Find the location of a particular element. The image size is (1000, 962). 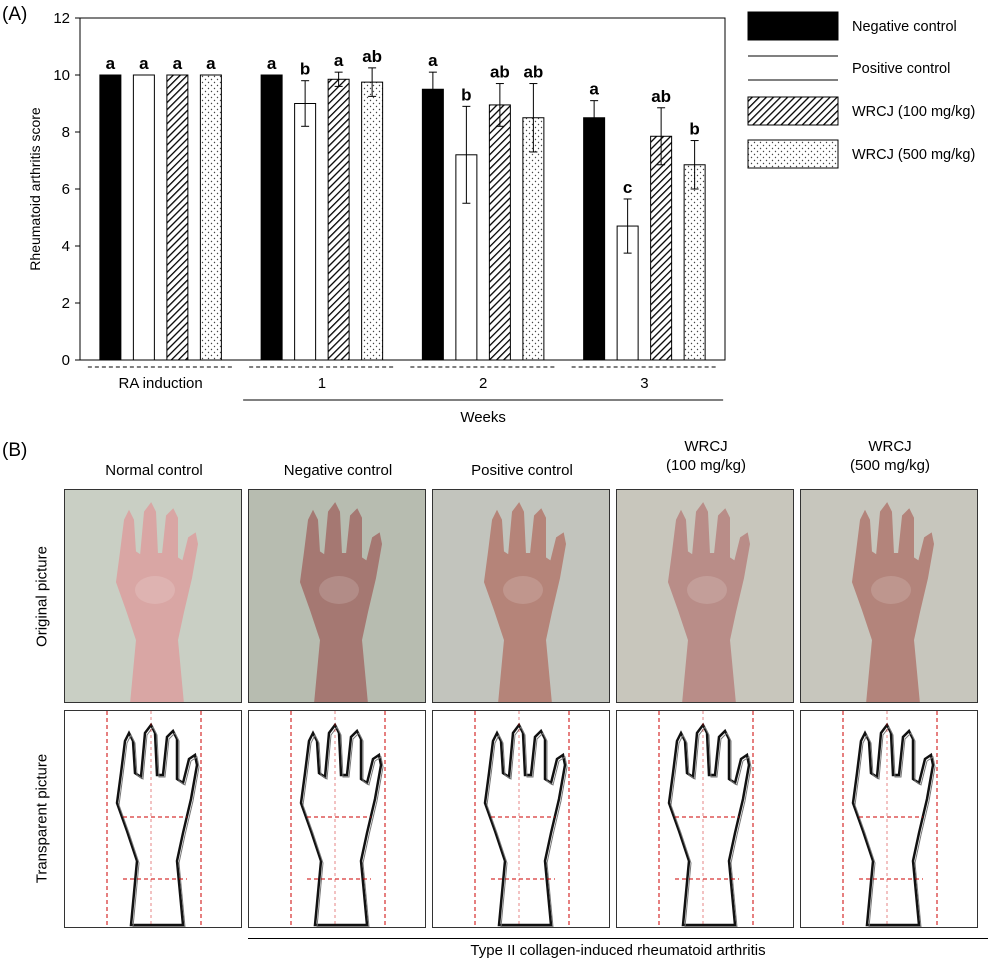

panel-a-label: (A) is located at coordinates (15, 14).